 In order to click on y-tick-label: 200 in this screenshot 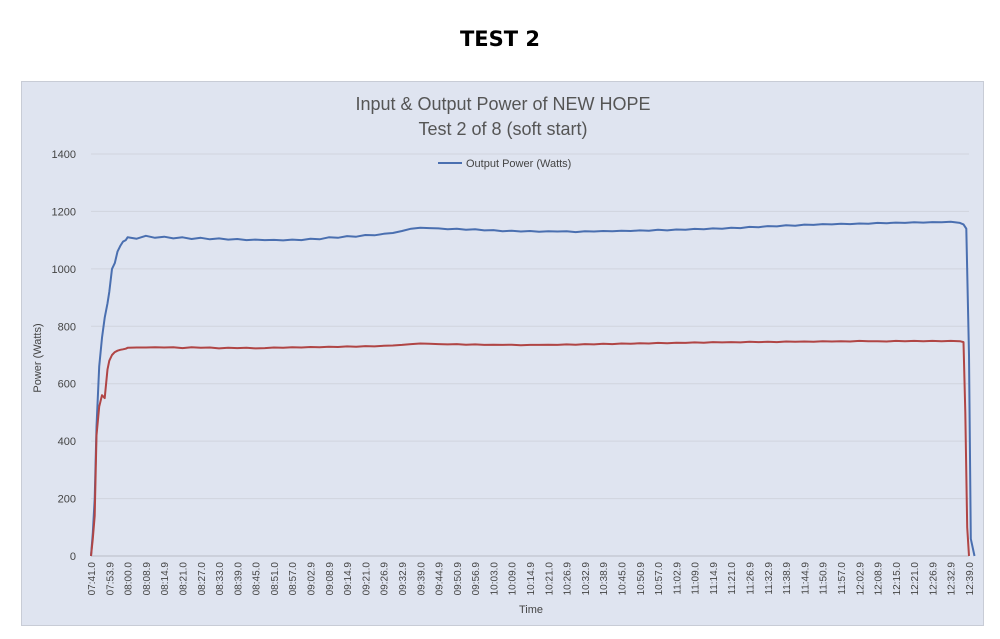, I will do `click(67, 500)`.